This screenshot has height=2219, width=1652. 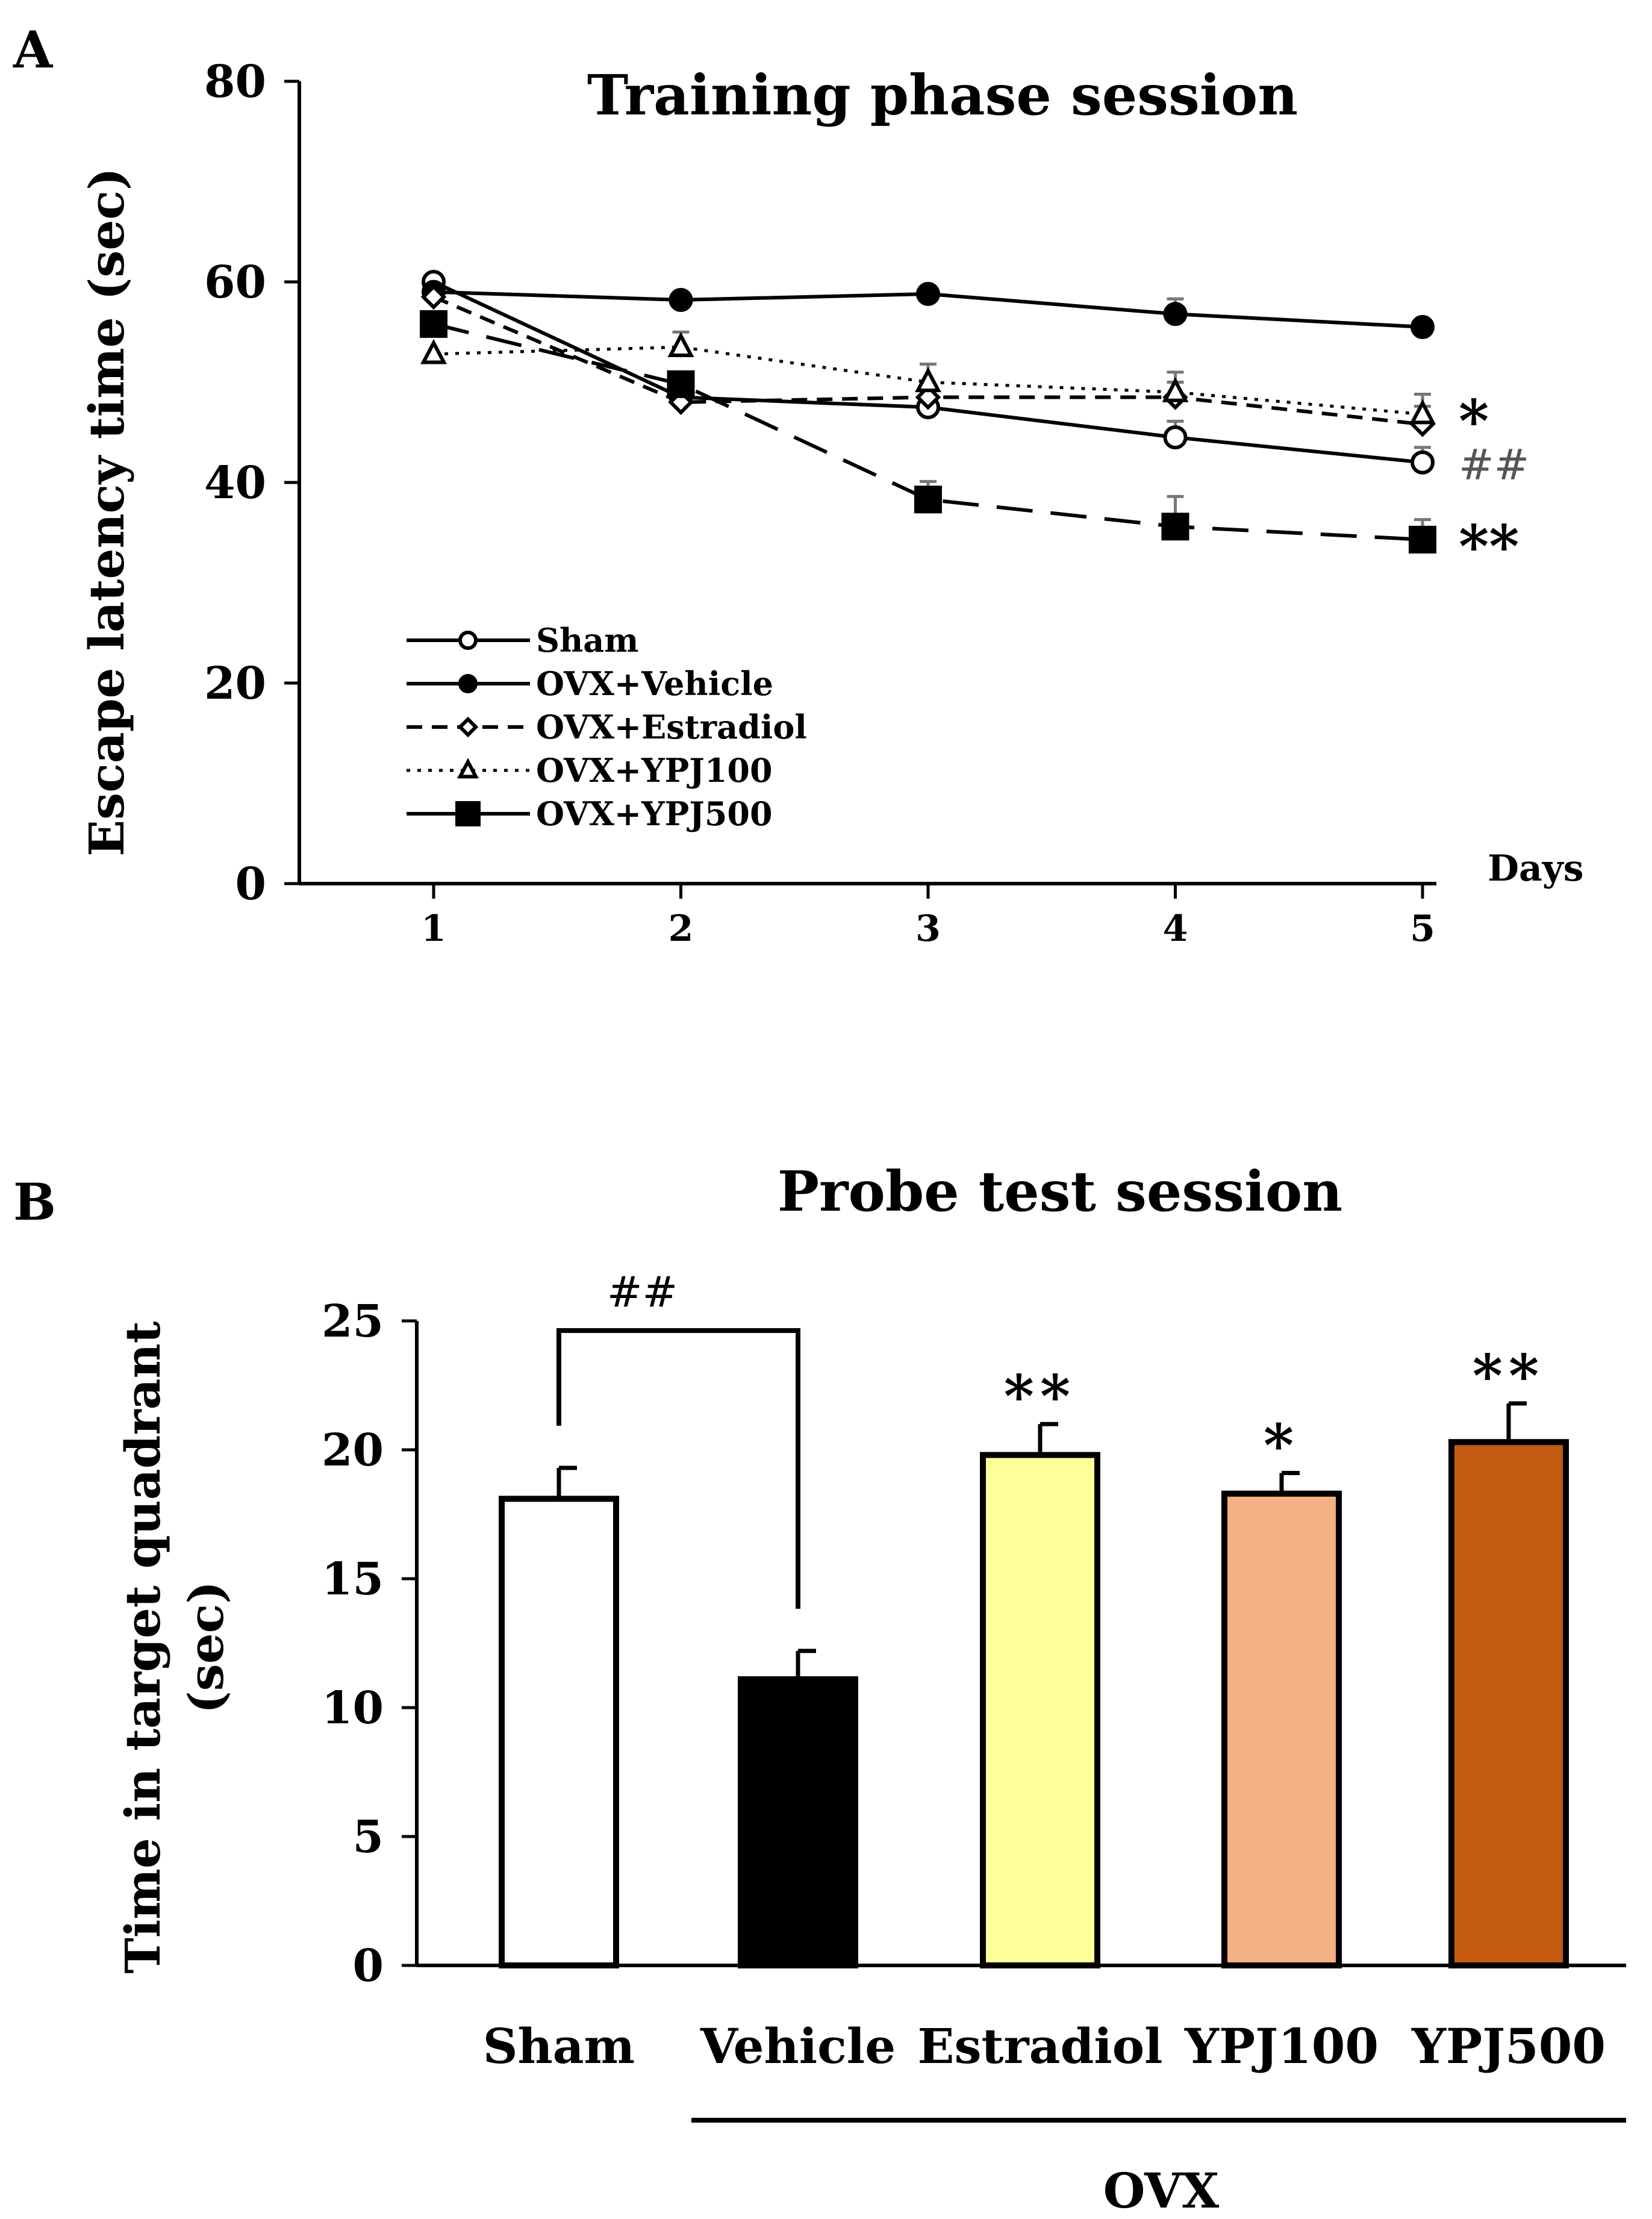 I want to click on chart-a-title: Training phase session, so click(x=943, y=96).